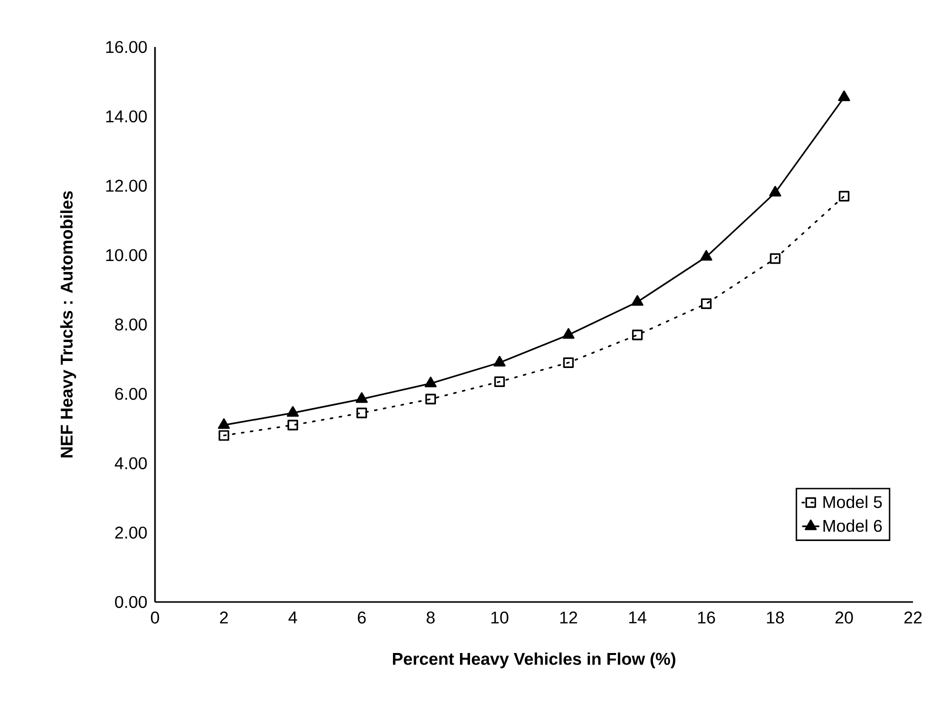  I want to click on x-tick-label: 14, so click(637, 618).